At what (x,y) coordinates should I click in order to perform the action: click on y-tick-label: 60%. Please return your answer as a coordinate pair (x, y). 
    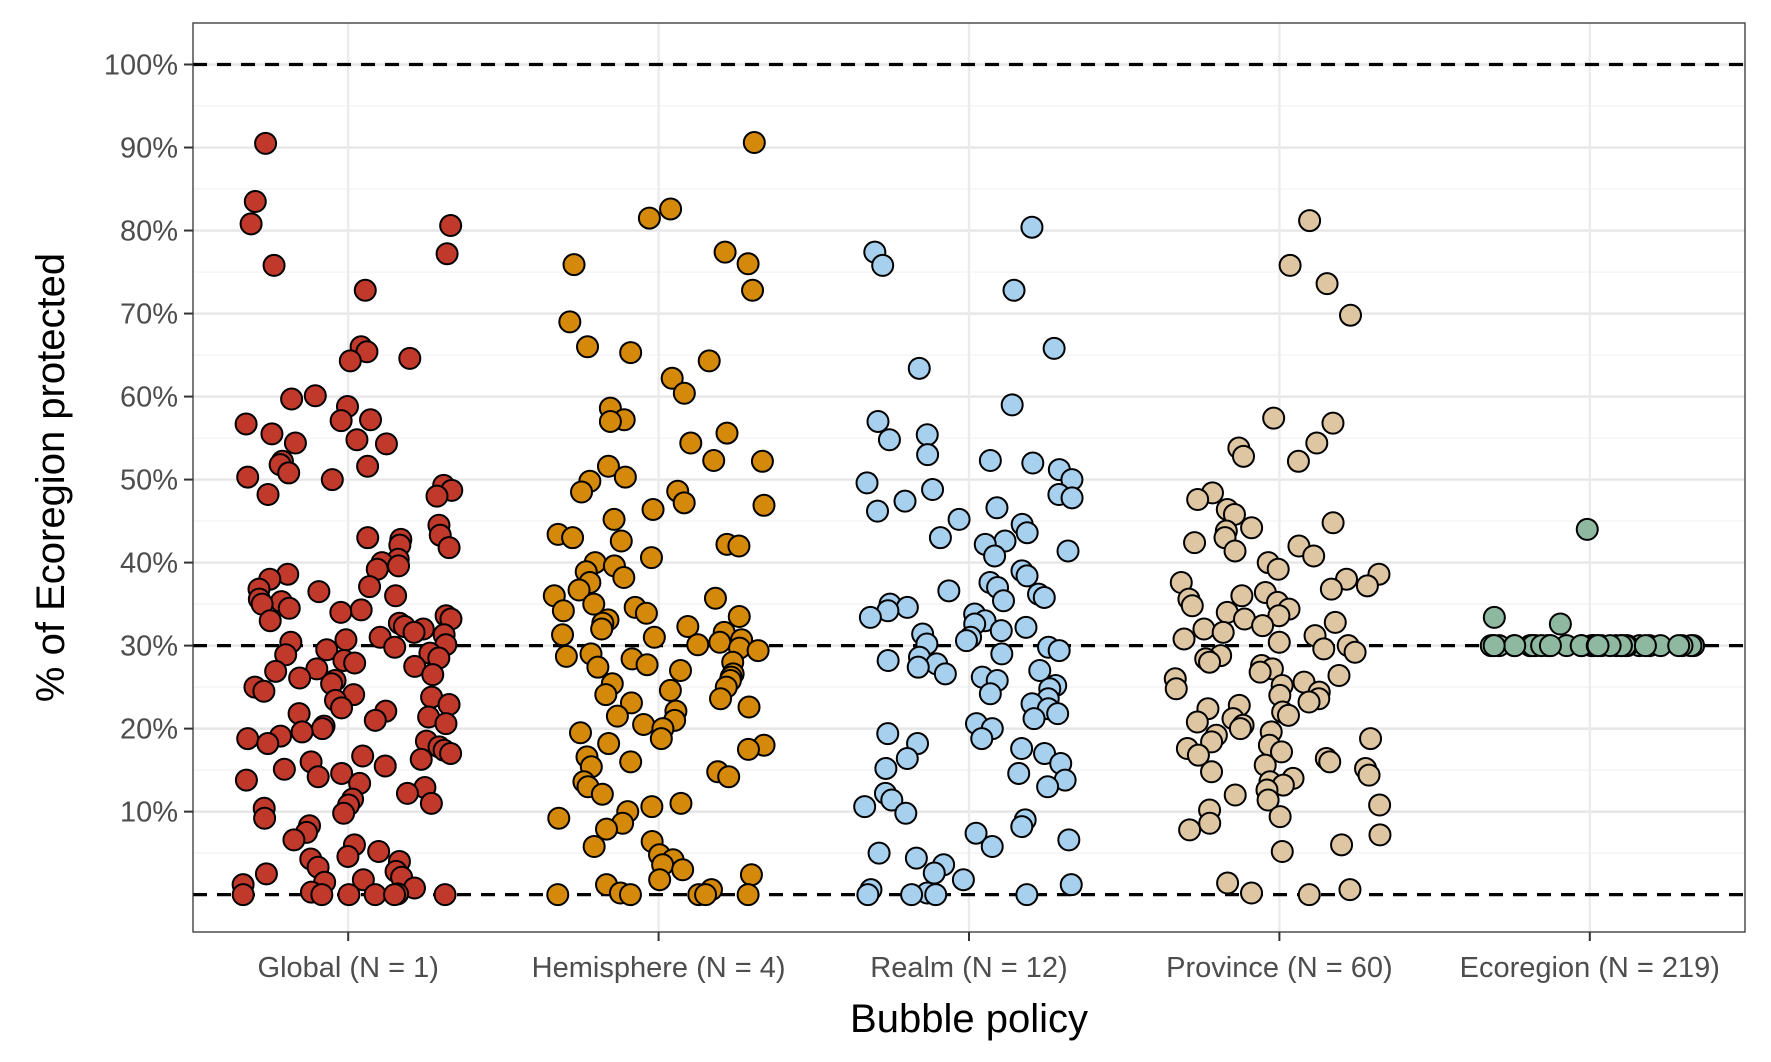
    Looking at the image, I should click on (149, 398).